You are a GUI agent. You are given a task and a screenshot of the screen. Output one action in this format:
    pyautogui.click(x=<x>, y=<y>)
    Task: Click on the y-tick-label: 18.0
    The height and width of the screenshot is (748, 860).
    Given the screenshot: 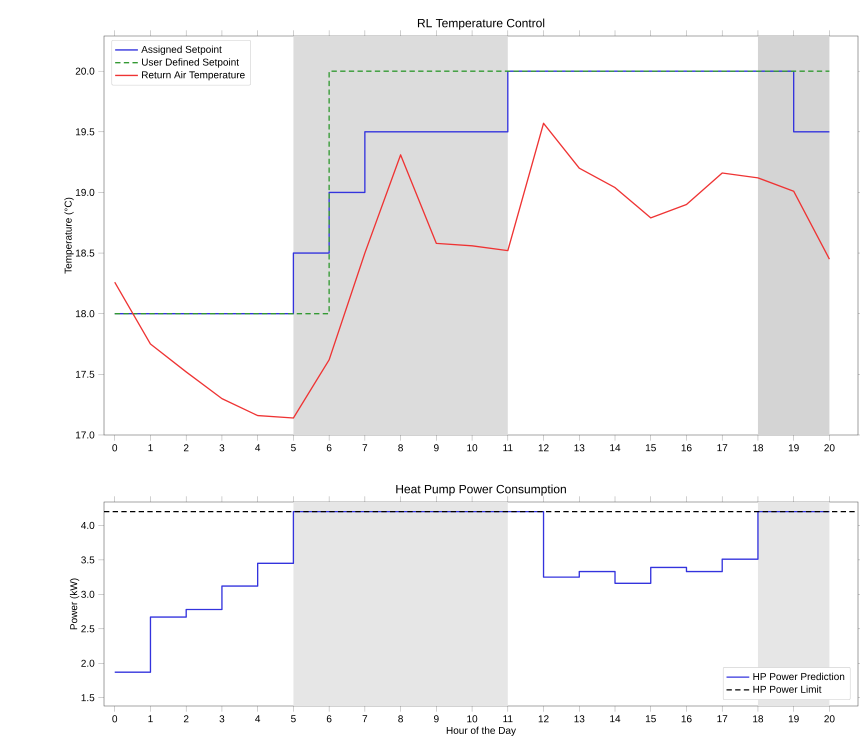 What is the action you would take?
    pyautogui.click(x=85, y=314)
    